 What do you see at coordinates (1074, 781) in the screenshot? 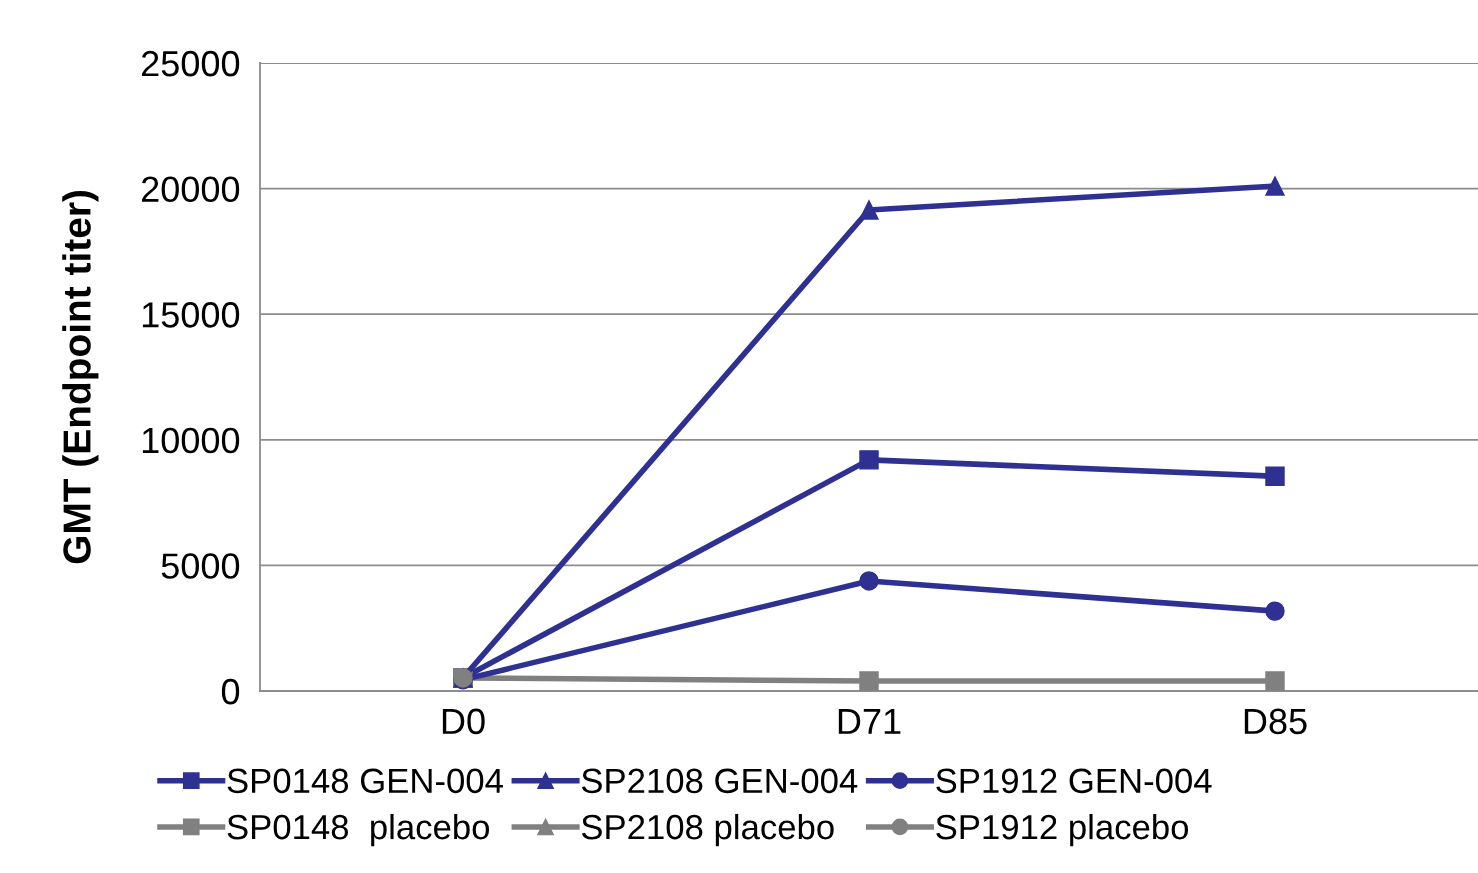
I see `legend-label: SP1912 GEN-004` at bounding box center [1074, 781].